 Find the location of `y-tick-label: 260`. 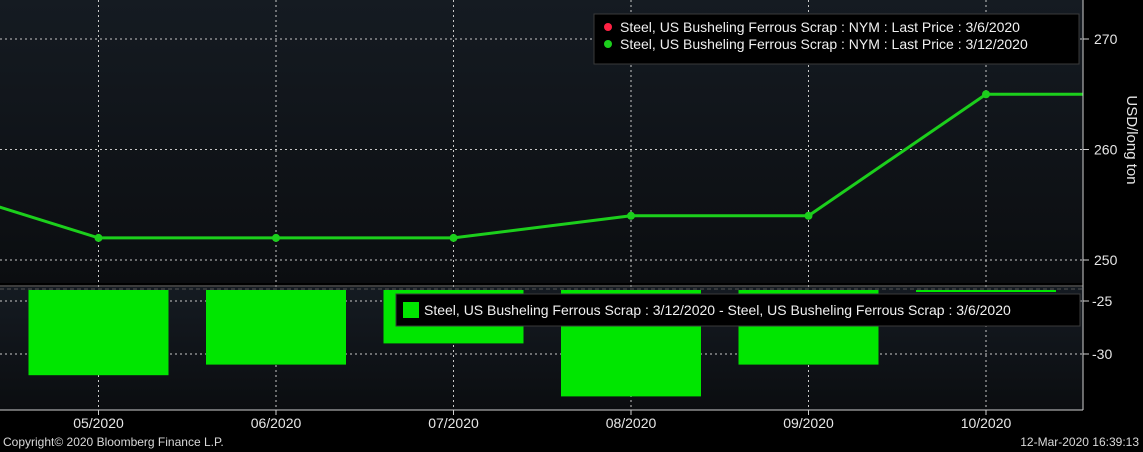

y-tick-label: 260 is located at coordinates (1106, 150).